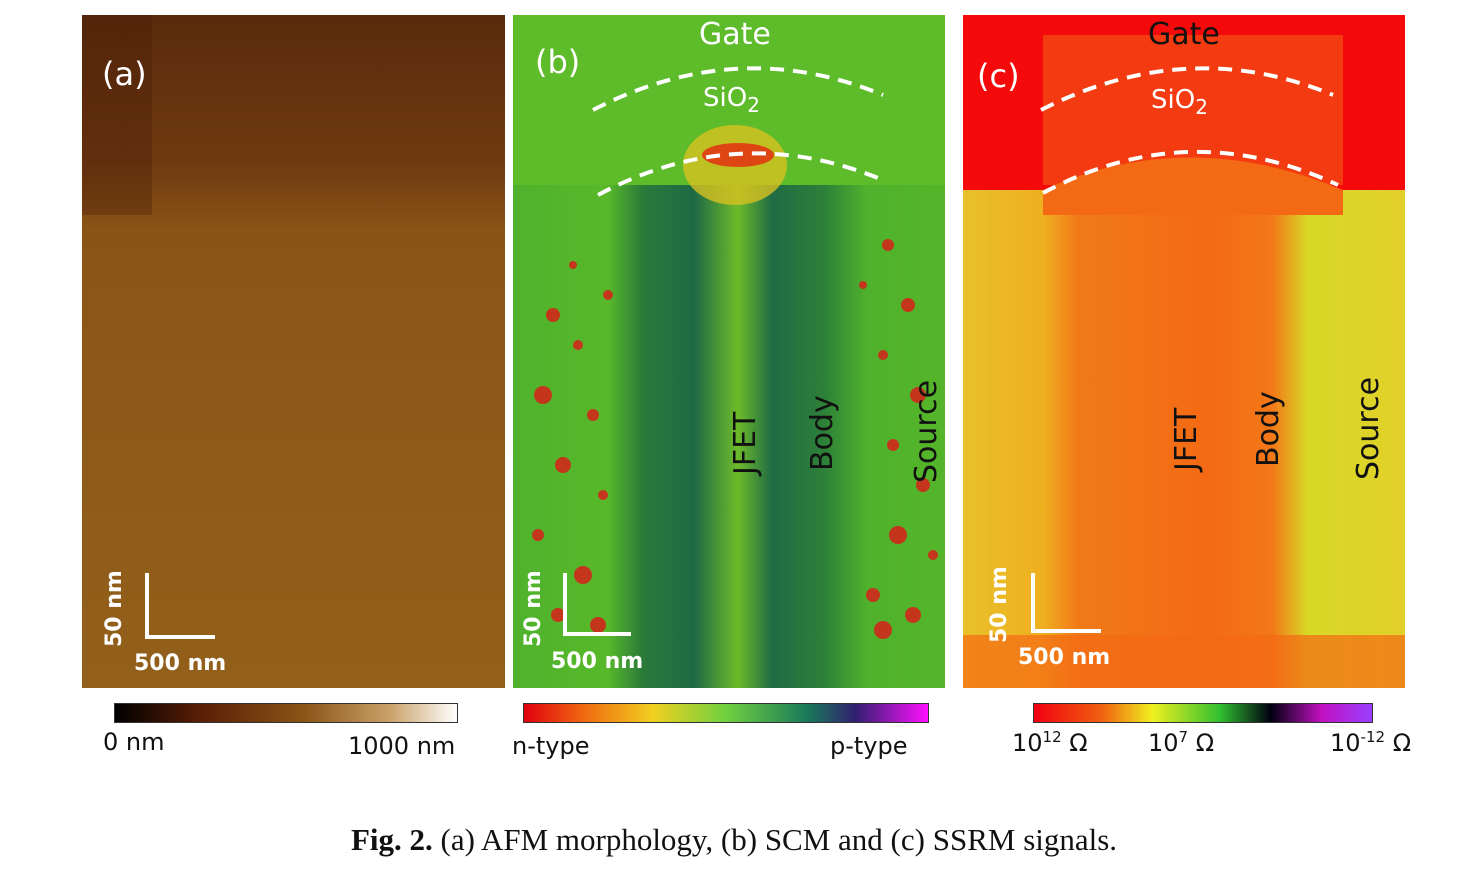  Describe the element at coordinates (1203, 713) in the screenshot. I see `ssrm-colorbar` at that location.